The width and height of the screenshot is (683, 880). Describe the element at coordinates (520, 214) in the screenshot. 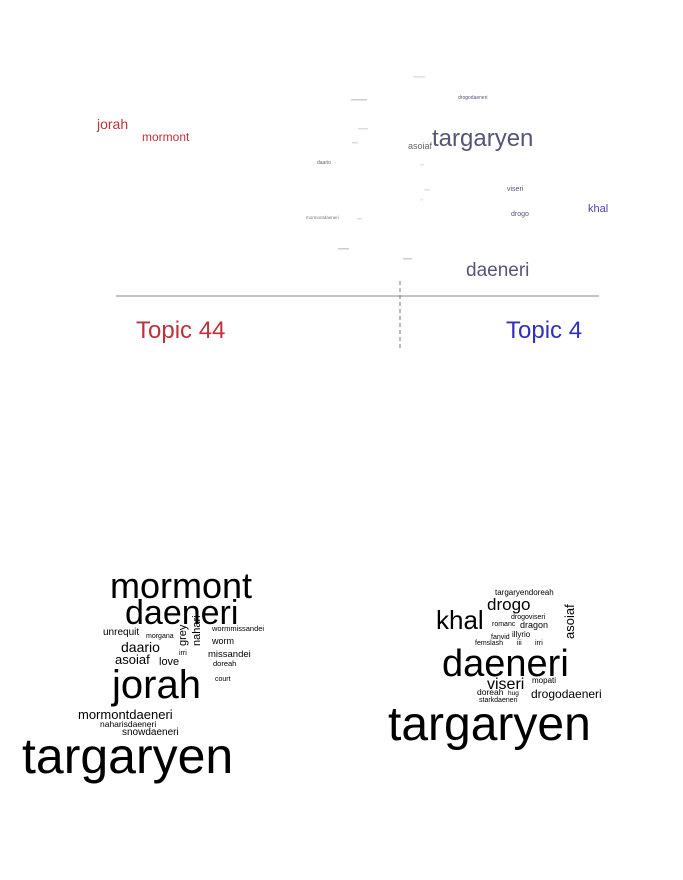

I see `comparison-word-drogo: drogo` at that location.